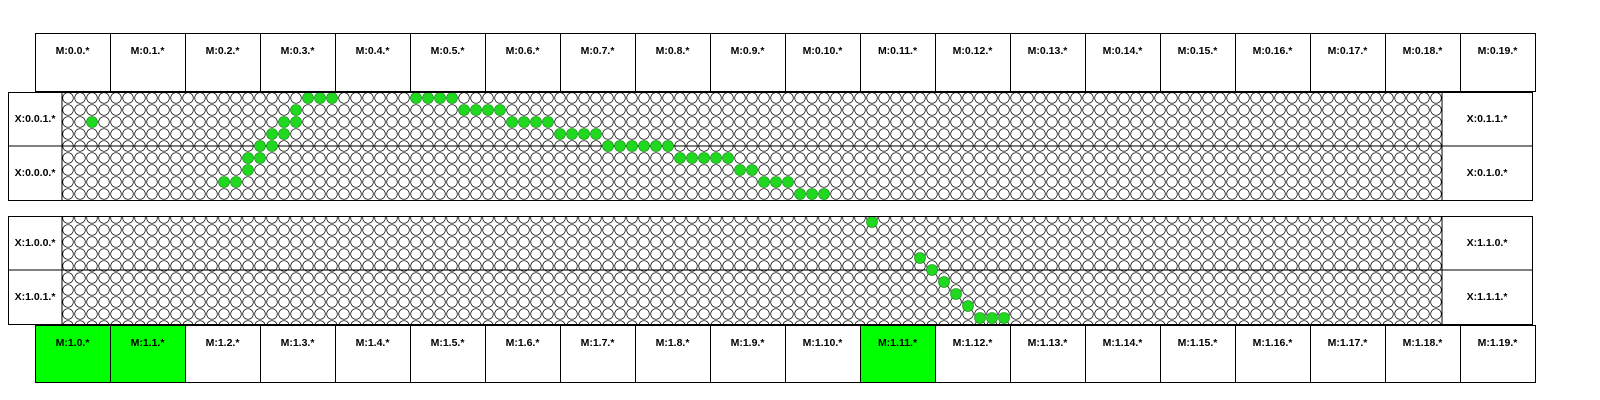  Describe the element at coordinates (73, 343) in the screenshot. I see `bottom-module-label: M:1.0.*` at that location.